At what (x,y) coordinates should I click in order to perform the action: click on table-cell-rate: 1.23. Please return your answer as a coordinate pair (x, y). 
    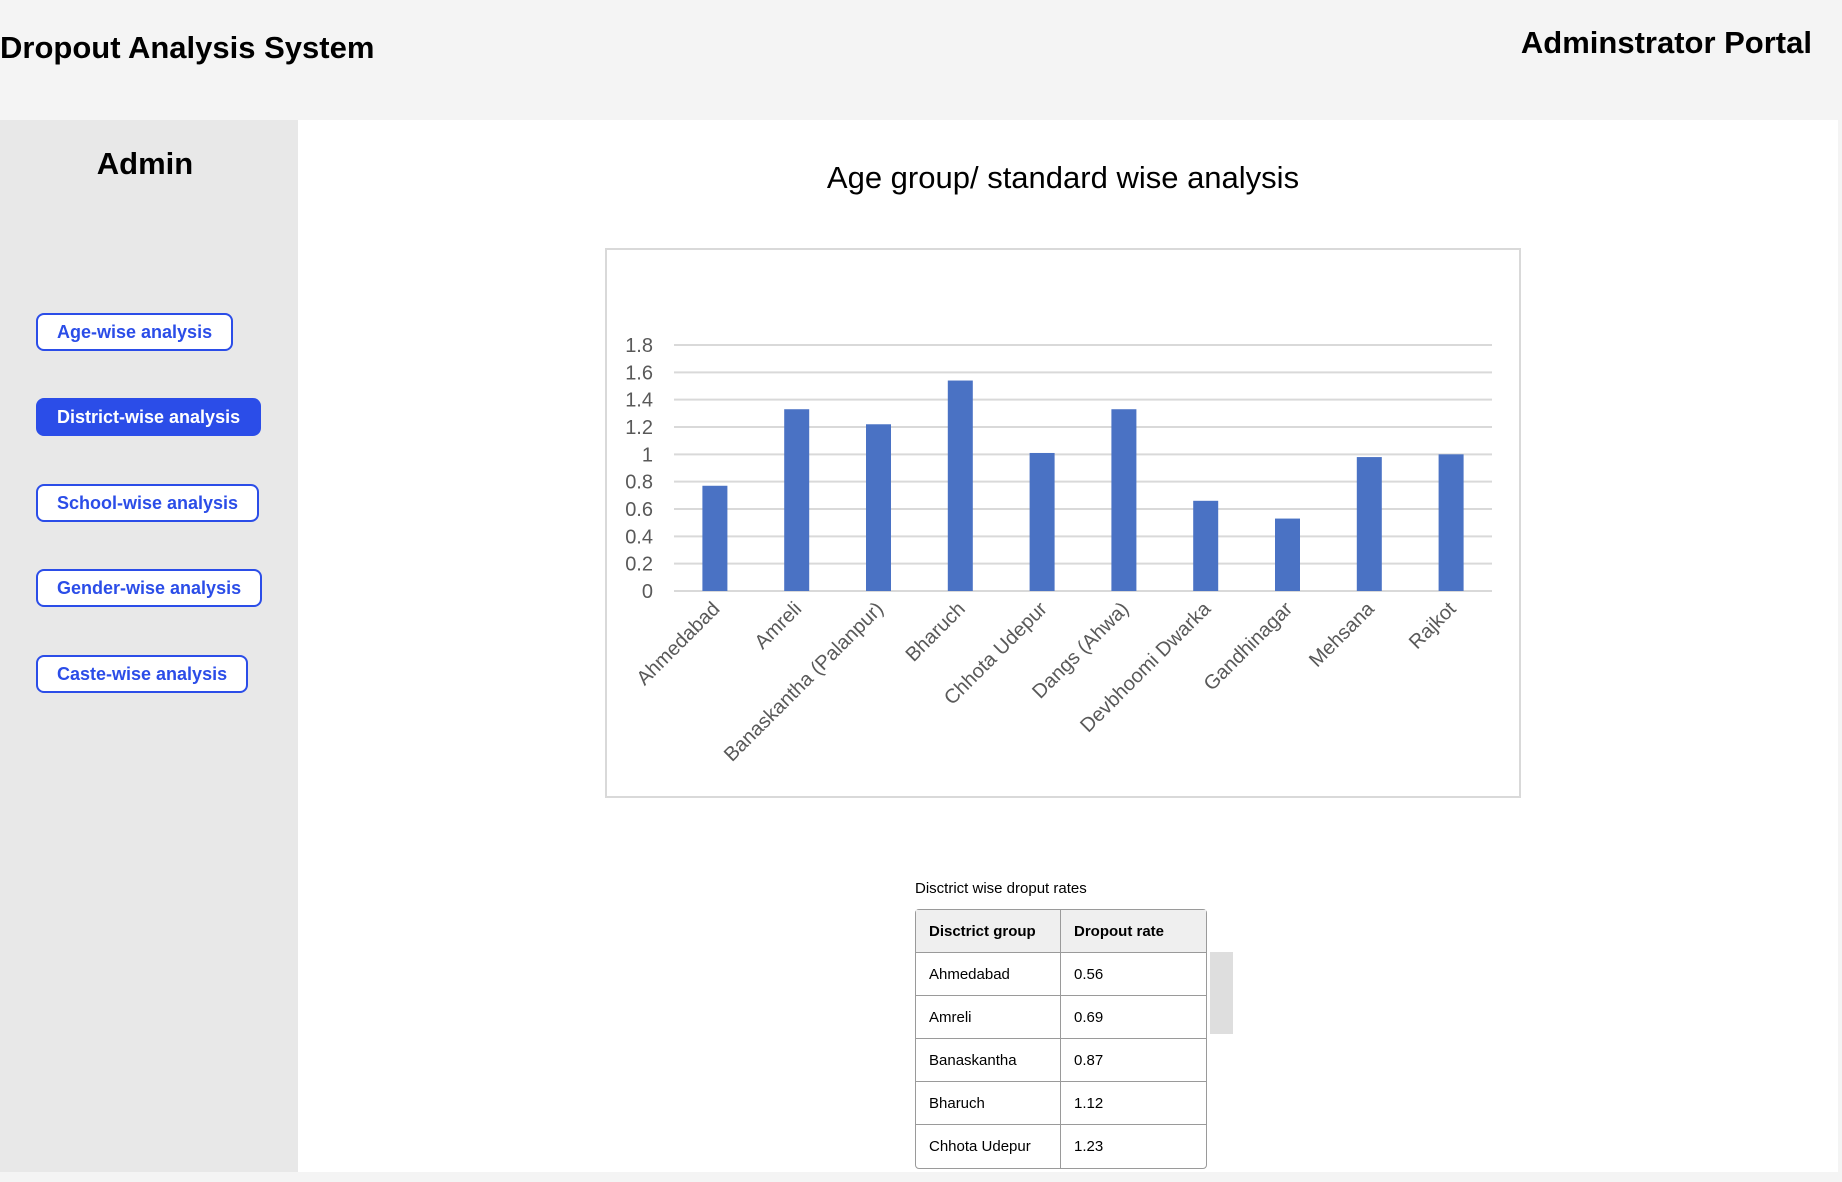
    Looking at the image, I should click on (1089, 1146).